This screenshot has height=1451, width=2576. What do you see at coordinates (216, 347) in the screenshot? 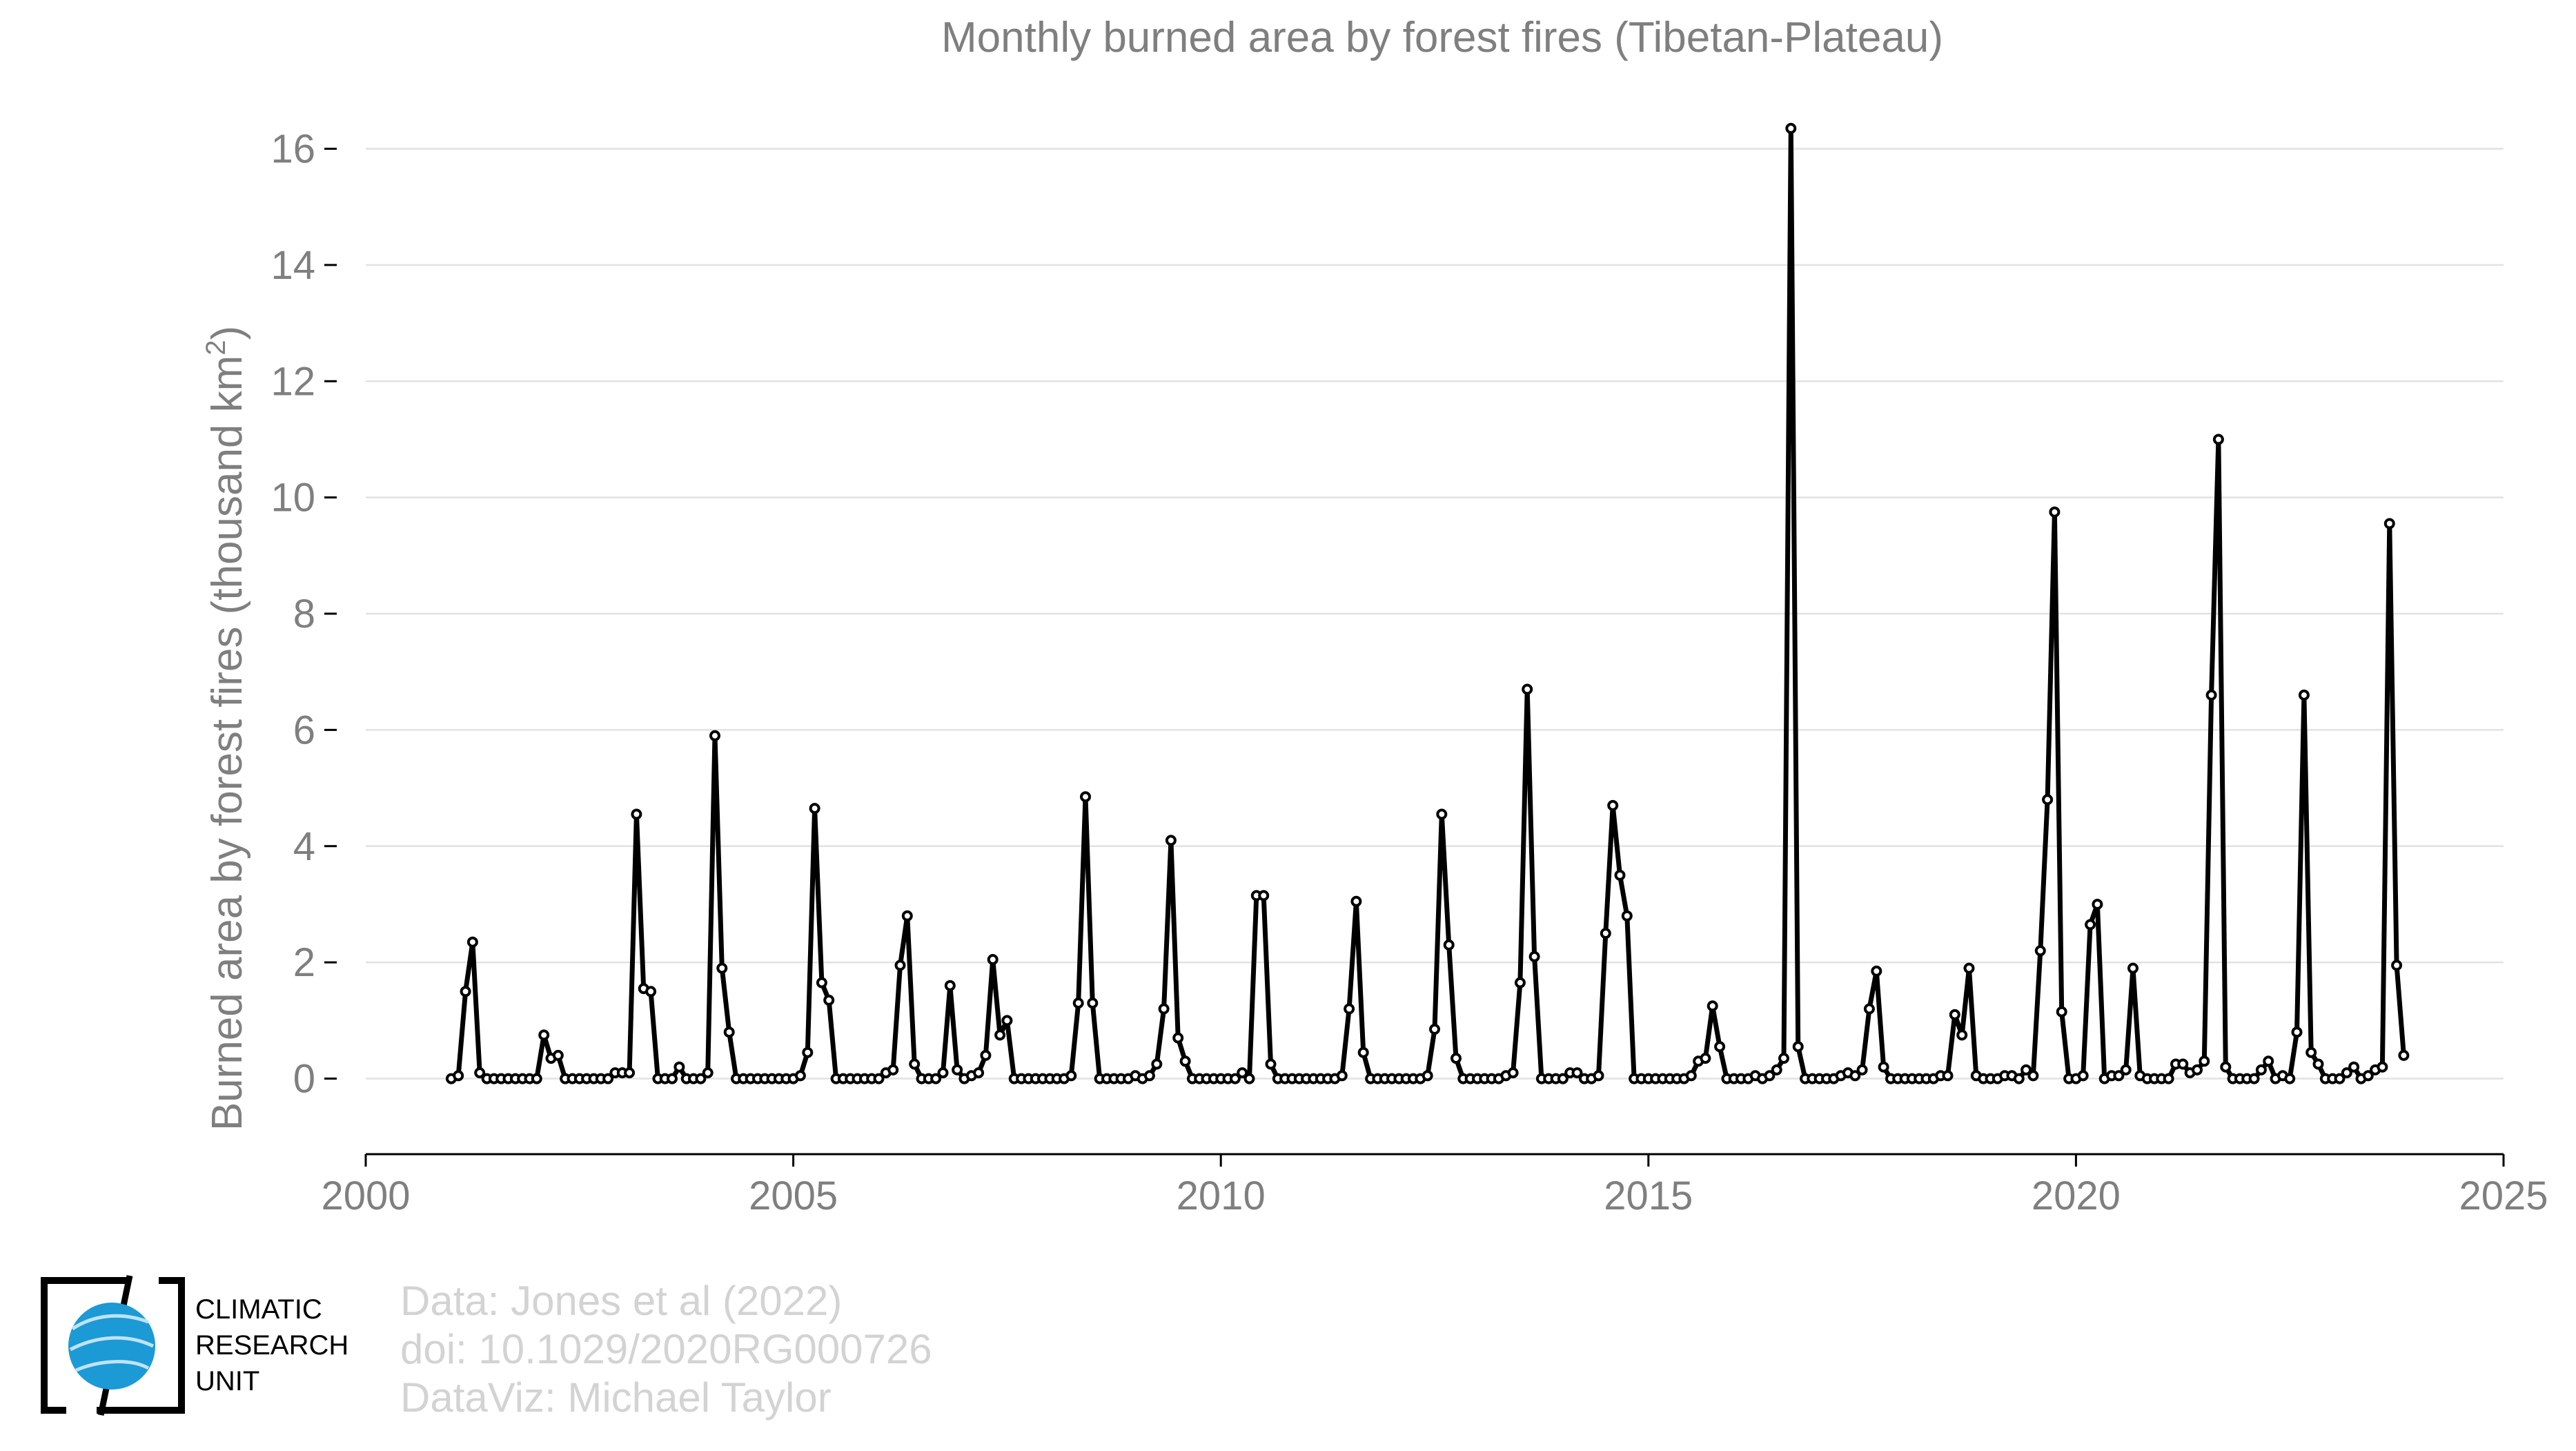
I see `y-axis-label-superscript: 2` at bounding box center [216, 347].